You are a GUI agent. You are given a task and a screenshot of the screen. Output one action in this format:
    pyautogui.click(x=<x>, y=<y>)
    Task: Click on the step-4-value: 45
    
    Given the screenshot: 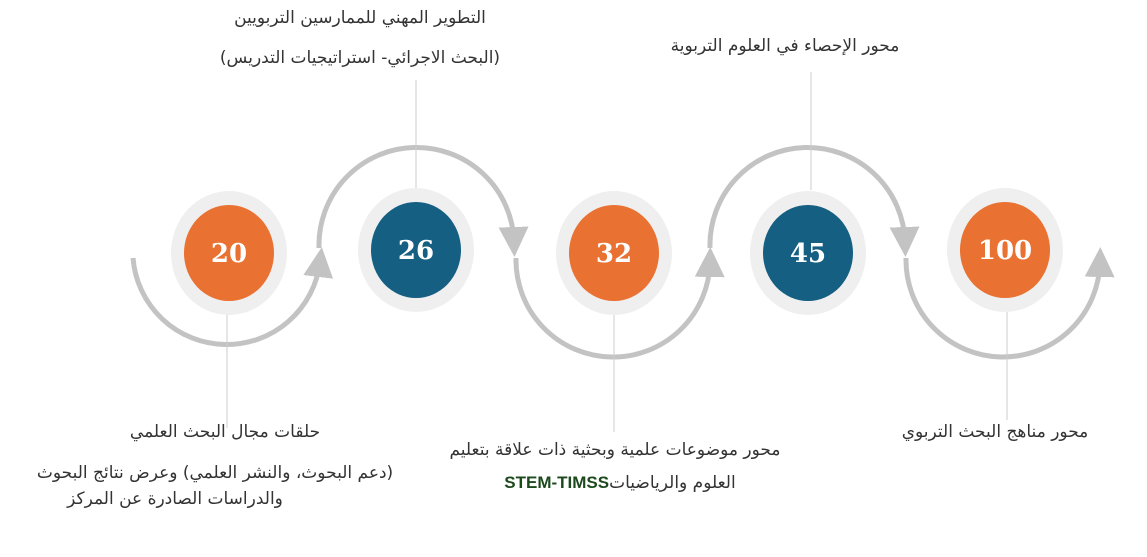 What is the action you would take?
    pyautogui.click(x=808, y=254)
    